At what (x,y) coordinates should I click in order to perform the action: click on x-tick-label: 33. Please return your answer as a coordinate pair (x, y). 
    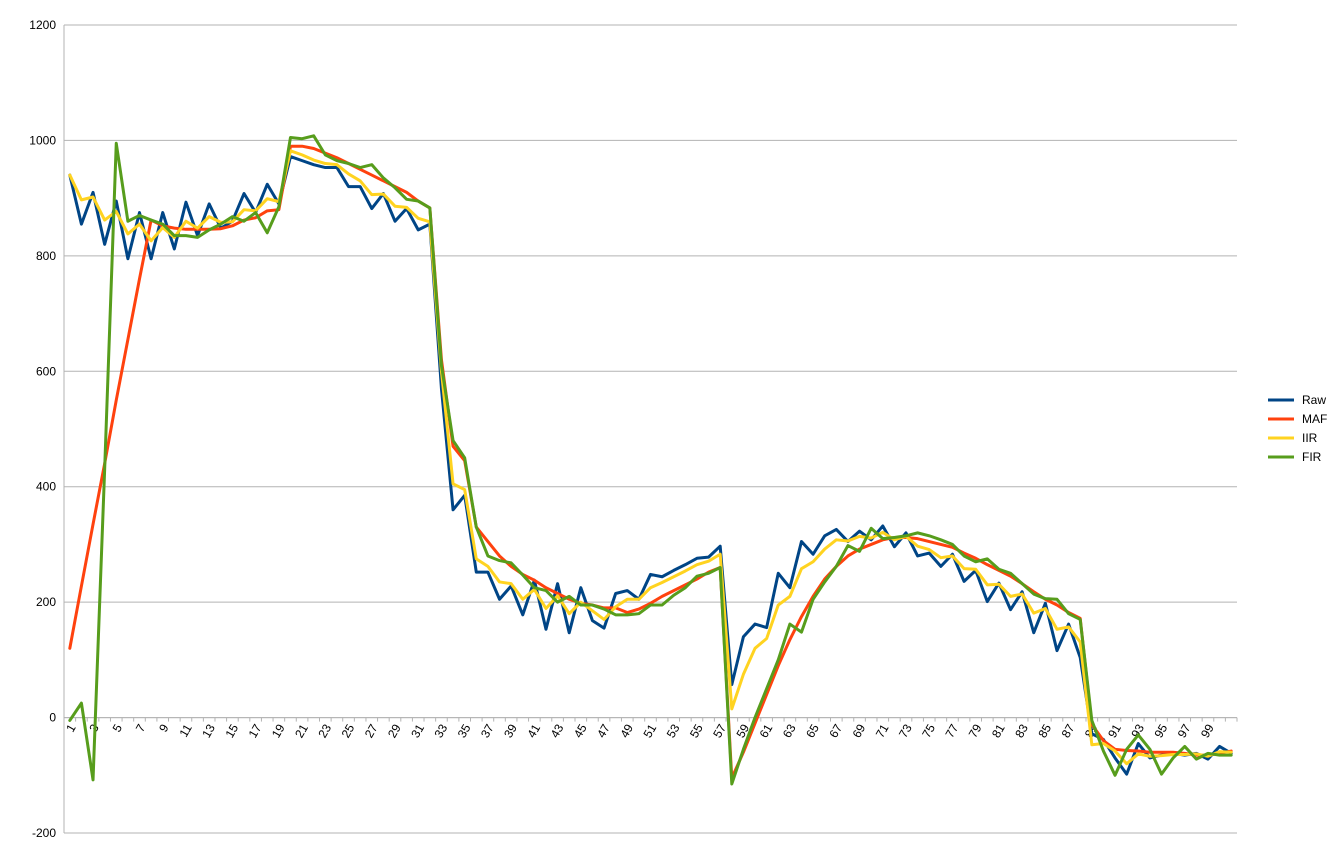
    Looking at the image, I should click on (440, 730).